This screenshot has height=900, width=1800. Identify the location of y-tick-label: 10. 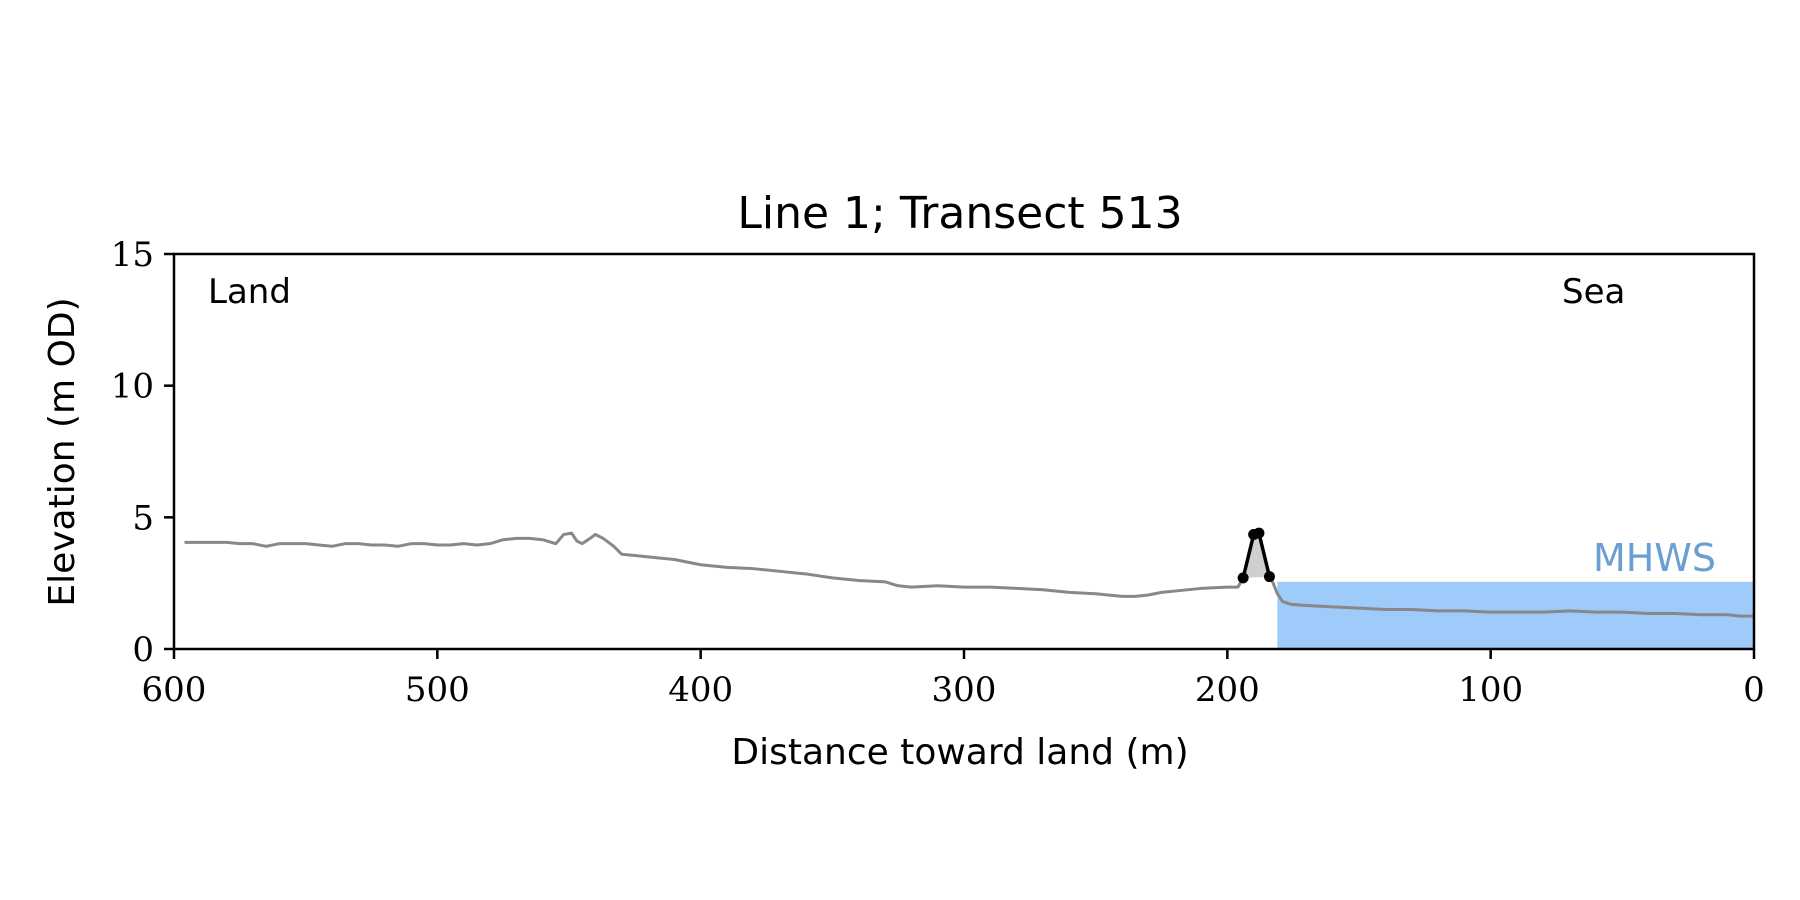
(132, 387).